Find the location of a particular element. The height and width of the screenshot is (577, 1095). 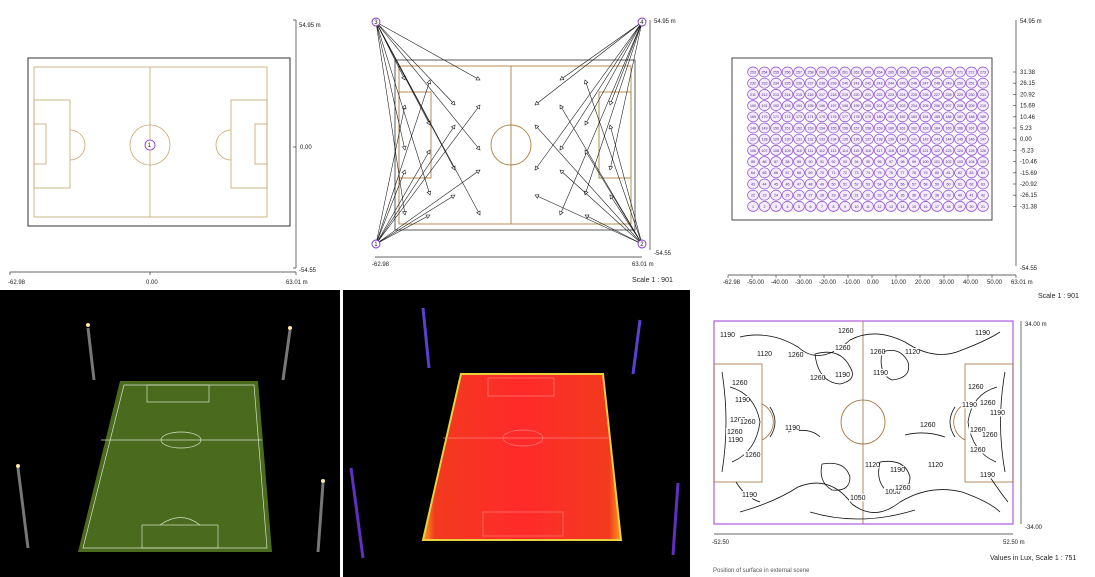

grid-point-label: 49 is located at coordinates (822, 184).